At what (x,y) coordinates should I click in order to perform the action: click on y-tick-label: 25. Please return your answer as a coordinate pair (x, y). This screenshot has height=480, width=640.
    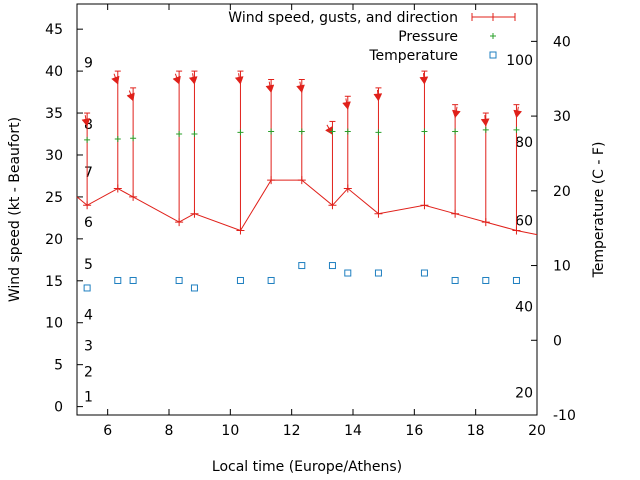
    Looking at the image, I should click on (54, 198).